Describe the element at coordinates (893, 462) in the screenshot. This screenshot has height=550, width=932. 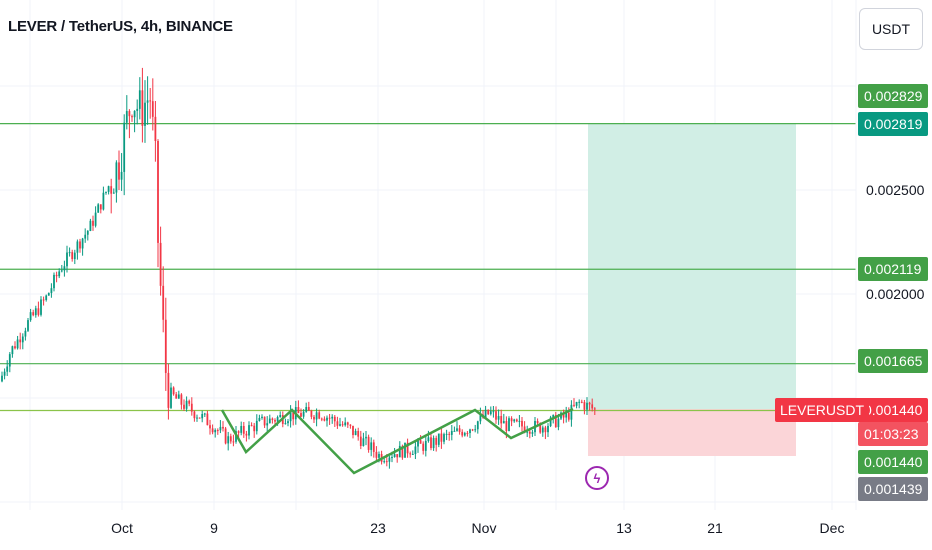
I see `price-tag: 0.001440` at that location.